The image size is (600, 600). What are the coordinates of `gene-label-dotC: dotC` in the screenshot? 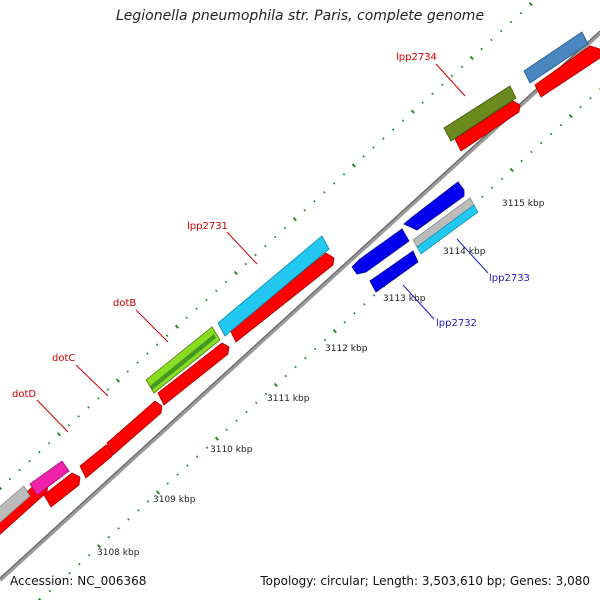 It's located at (63, 358).